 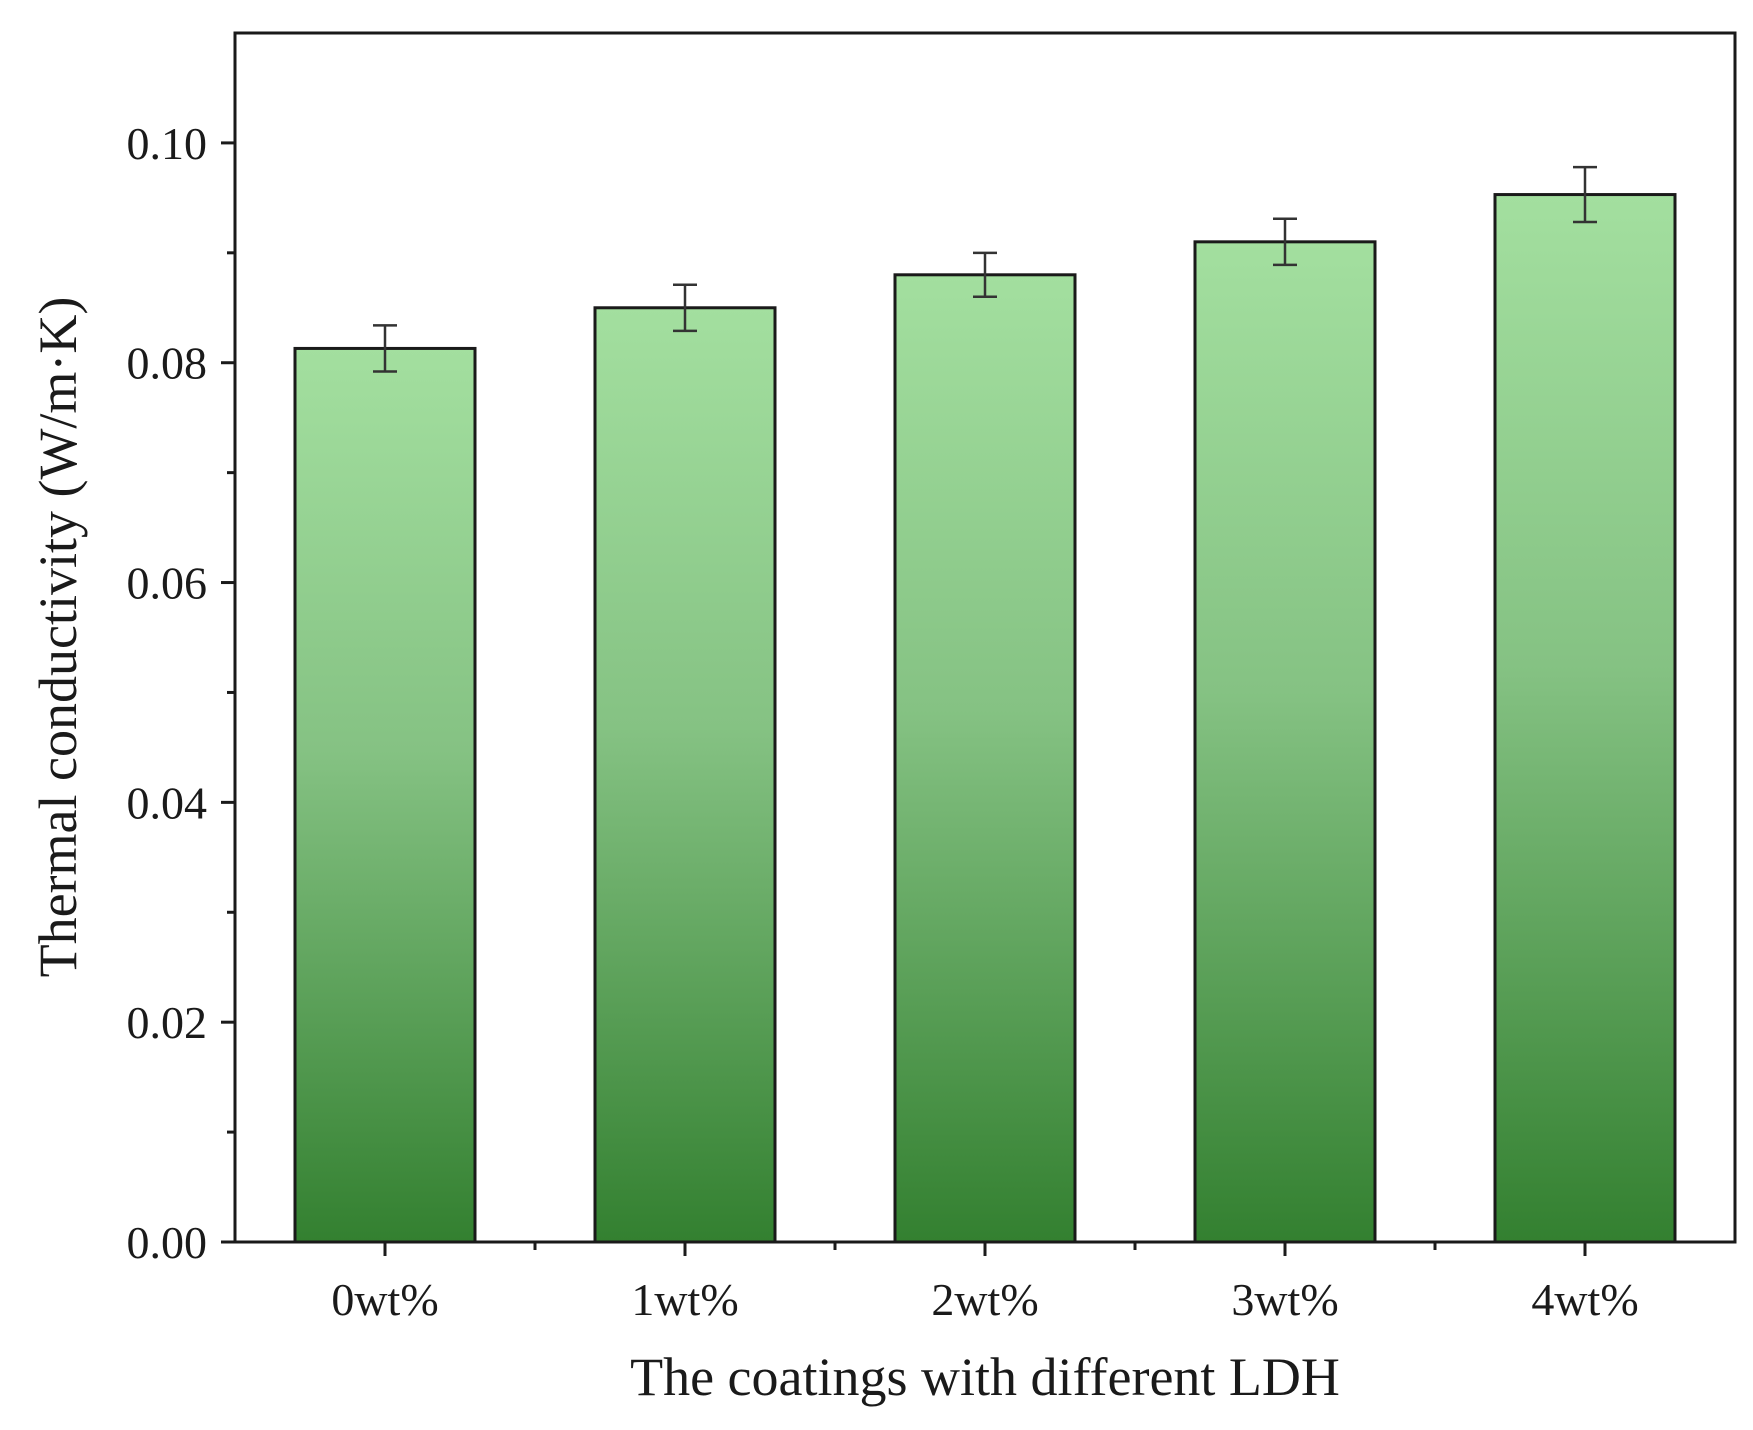 I want to click on bar-1wt%, so click(x=685, y=775).